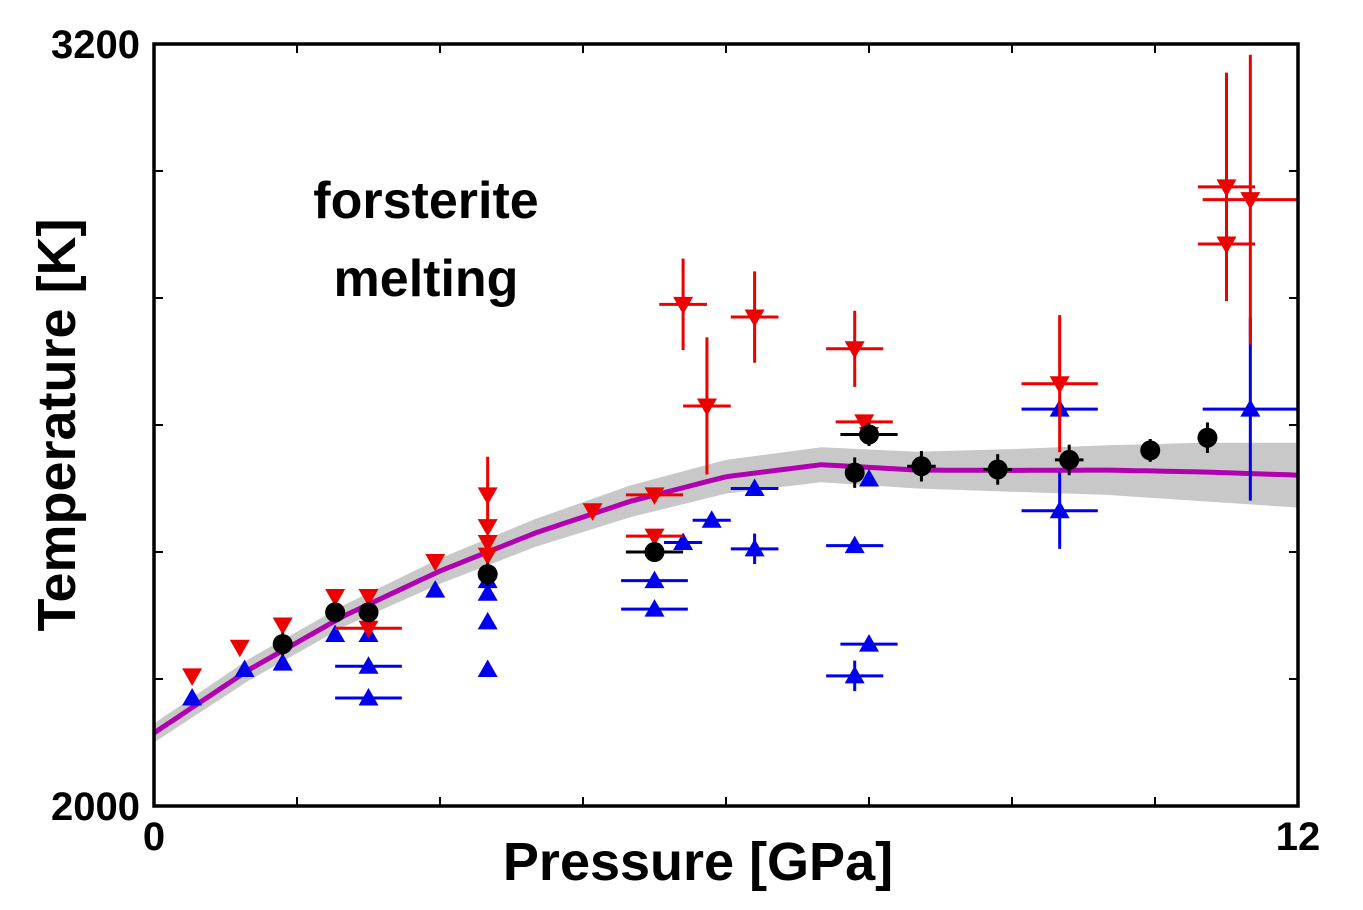 The width and height of the screenshot is (1363, 910). Describe the element at coordinates (57, 424) in the screenshot. I see `y-axis-label: Temperature [K]` at that location.